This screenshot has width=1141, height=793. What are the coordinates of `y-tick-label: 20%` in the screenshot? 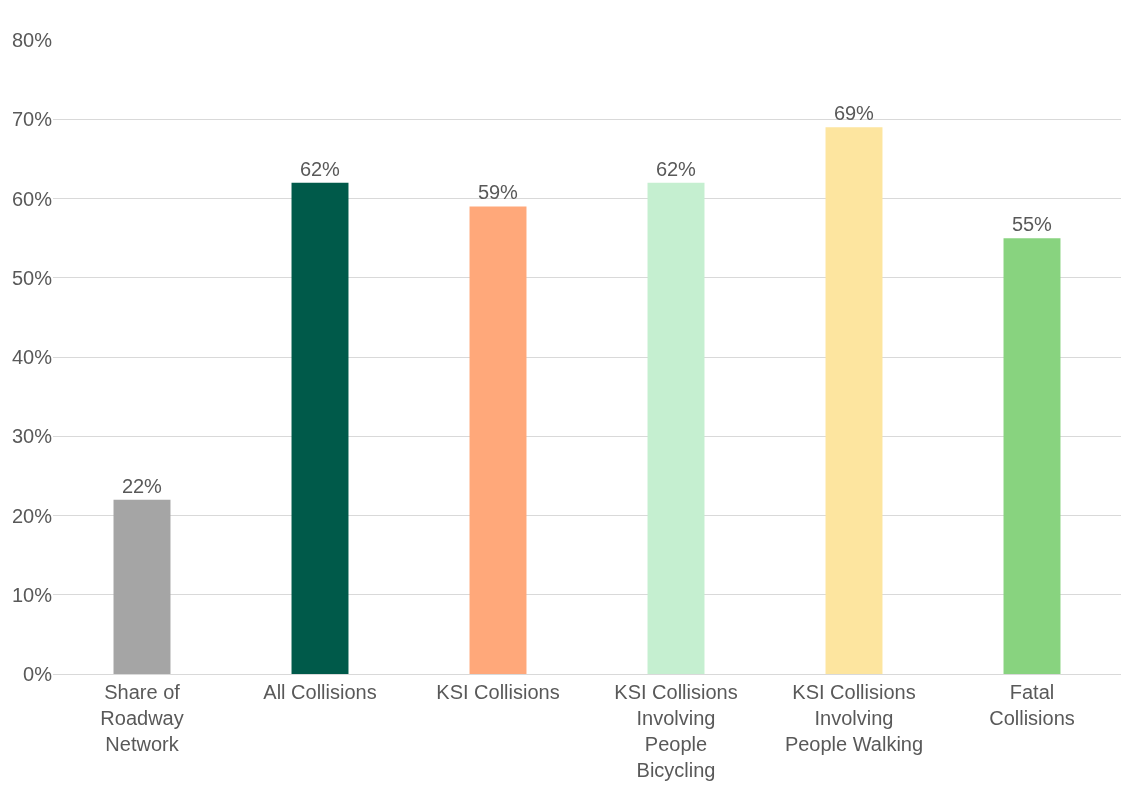 It's located at (32, 515).